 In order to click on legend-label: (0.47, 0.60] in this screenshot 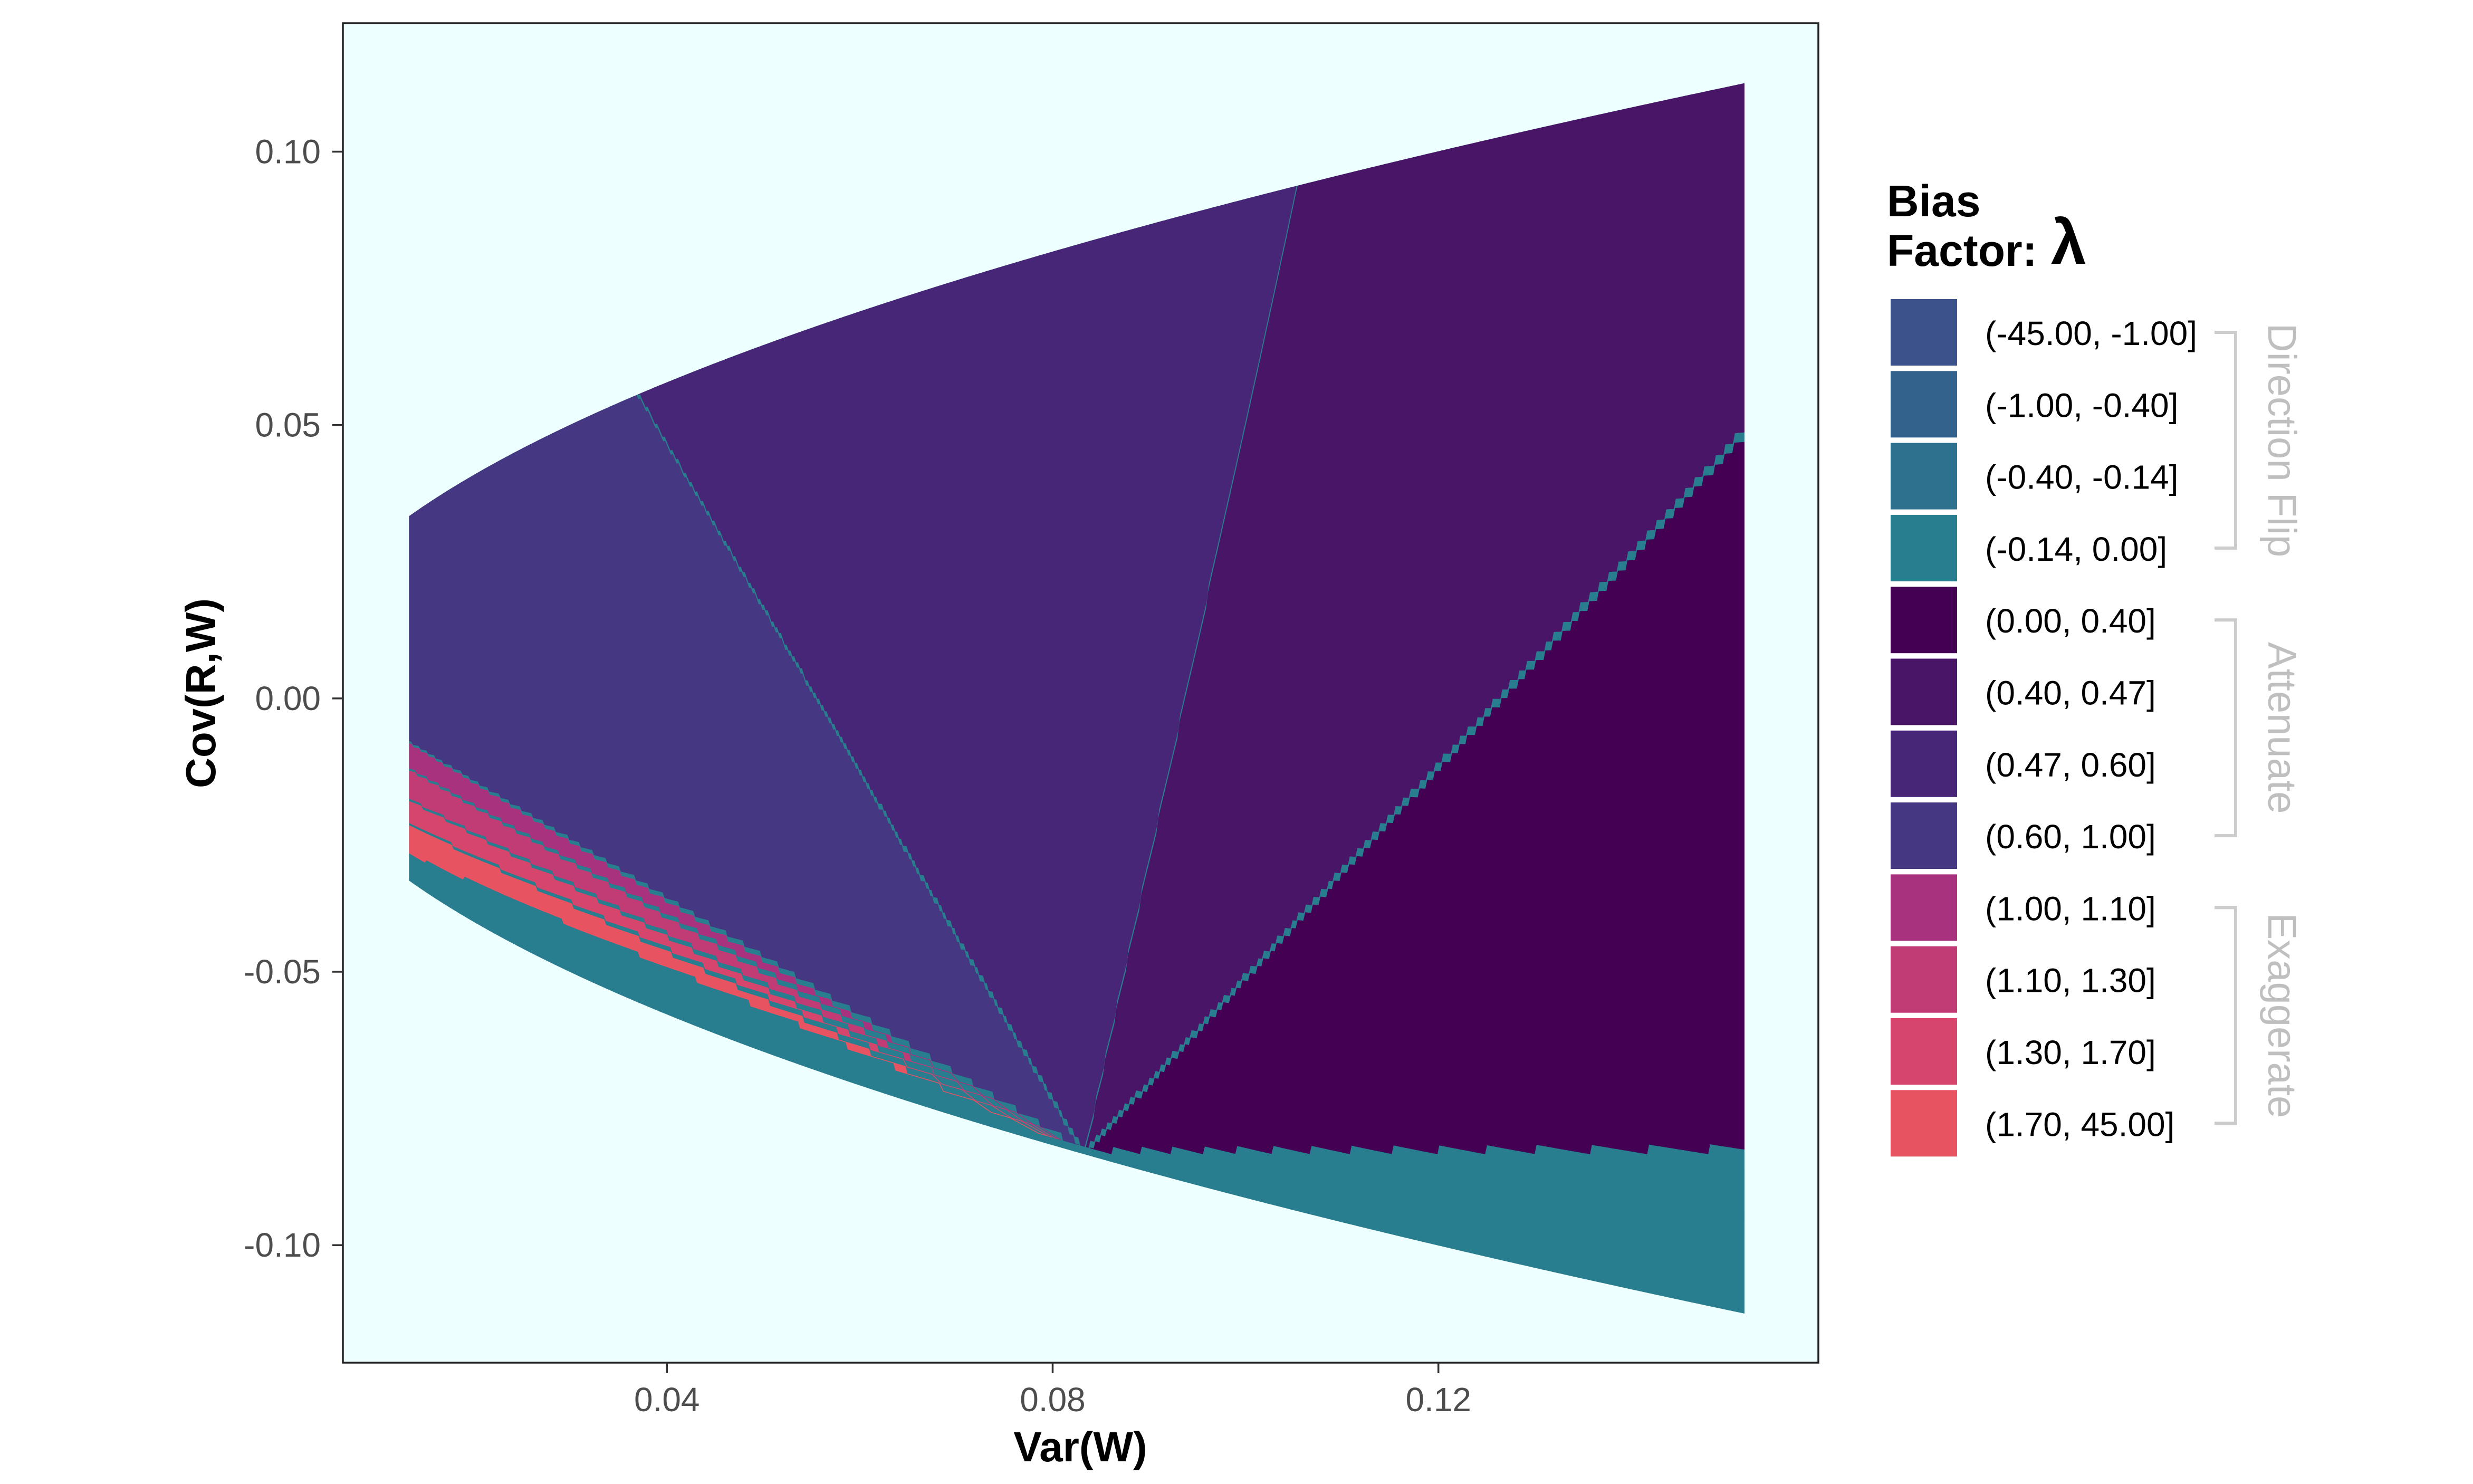, I will do `click(2070, 765)`.